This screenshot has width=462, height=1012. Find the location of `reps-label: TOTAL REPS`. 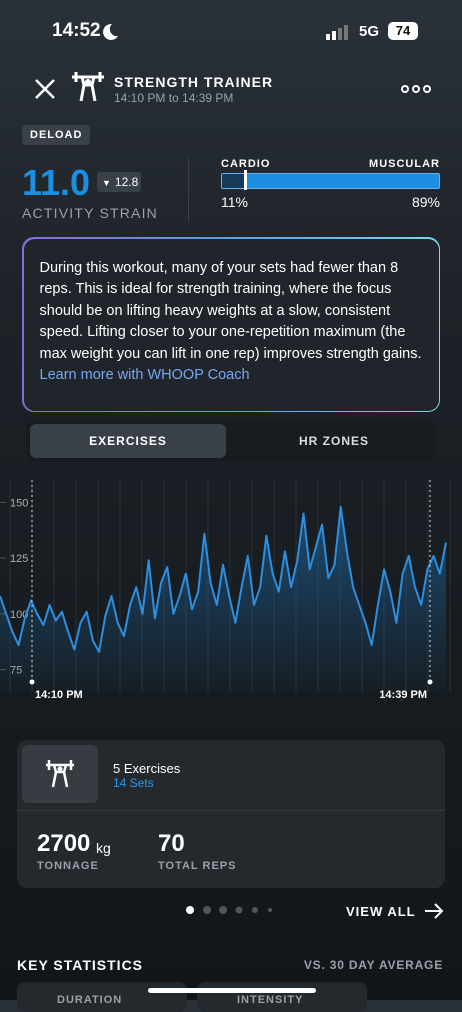

reps-label: TOTAL REPS is located at coordinates (197, 866).